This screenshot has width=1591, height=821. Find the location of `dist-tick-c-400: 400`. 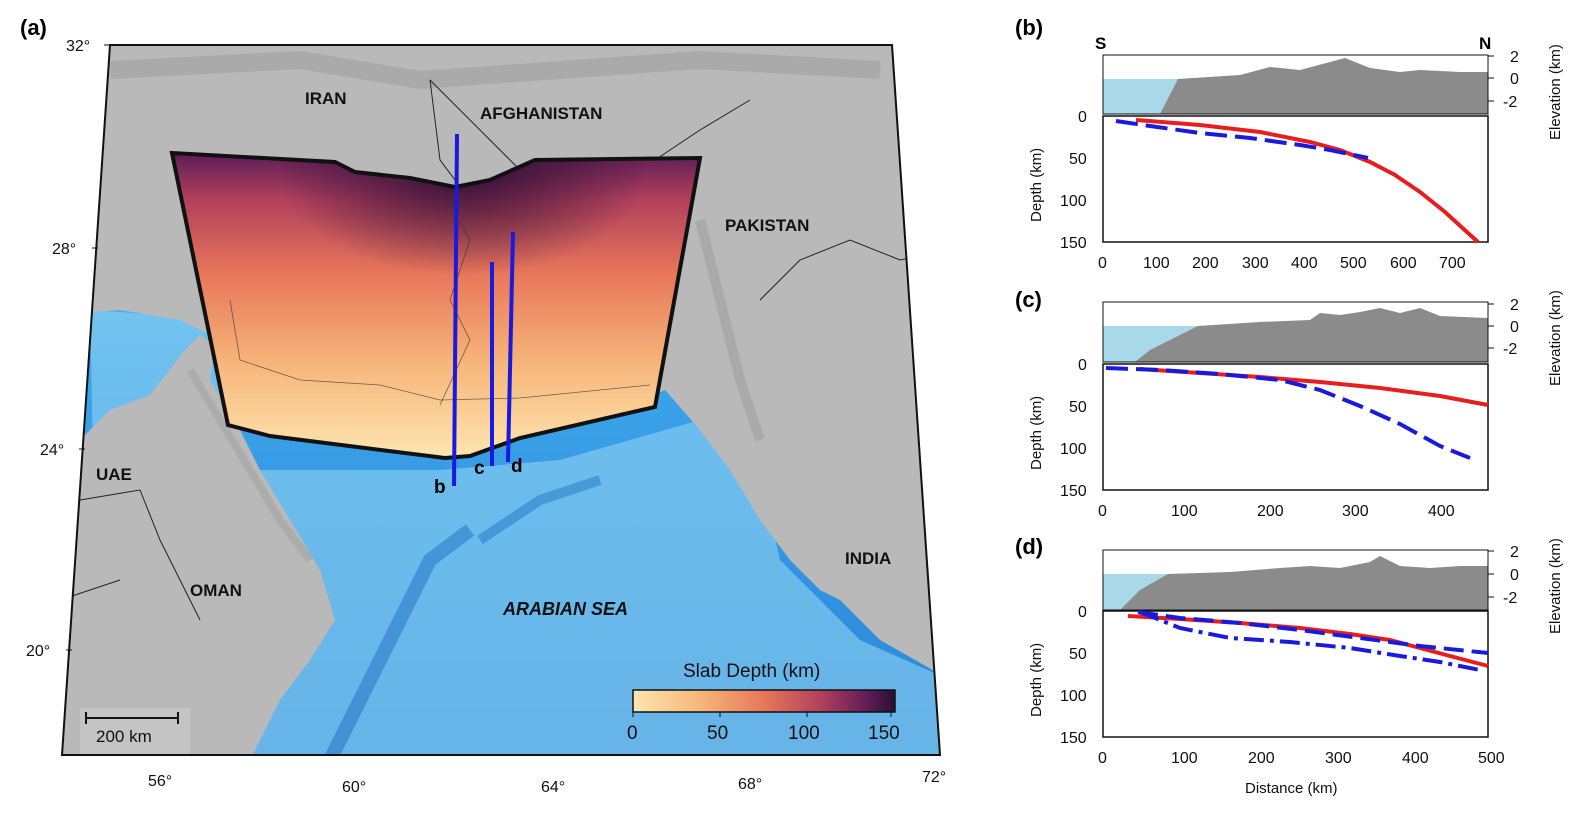

dist-tick-c-400: 400 is located at coordinates (1441, 511).